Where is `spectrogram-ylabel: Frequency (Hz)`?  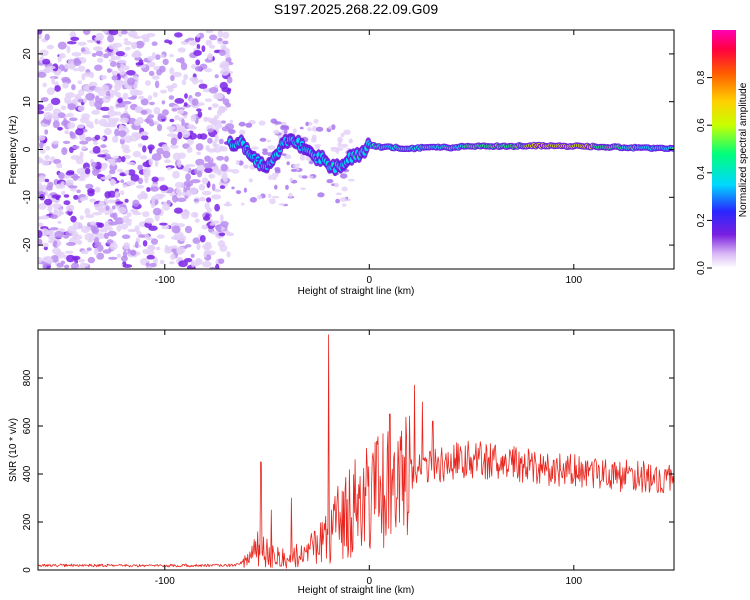
spectrogram-ylabel: Frequency (Hz) is located at coordinates (13, 150).